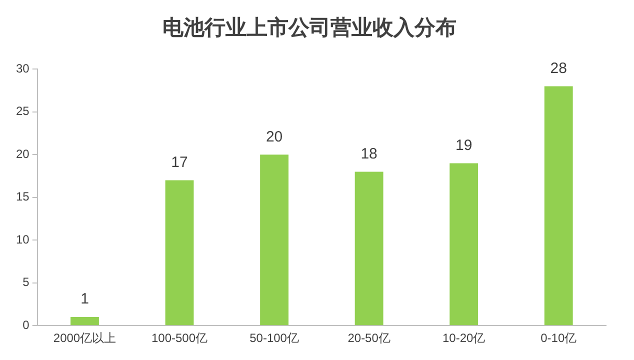 The width and height of the screenshot is (634, 360). Describe the element at coordinates (179, 162) in the screenshot. I see `data-label: 17` at that location.